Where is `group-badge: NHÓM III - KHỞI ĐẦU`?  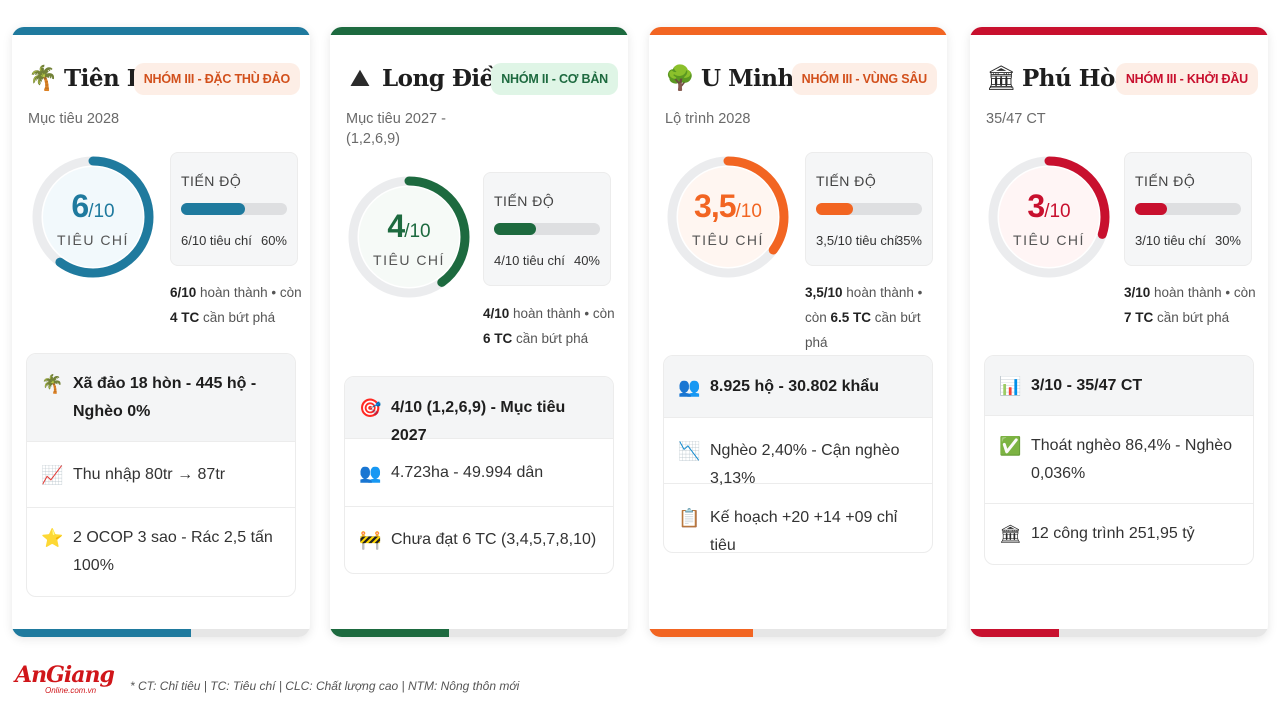 group-badge: NHÓM III - KHỞI ĐẦU is located at coordinates (1186, 79).